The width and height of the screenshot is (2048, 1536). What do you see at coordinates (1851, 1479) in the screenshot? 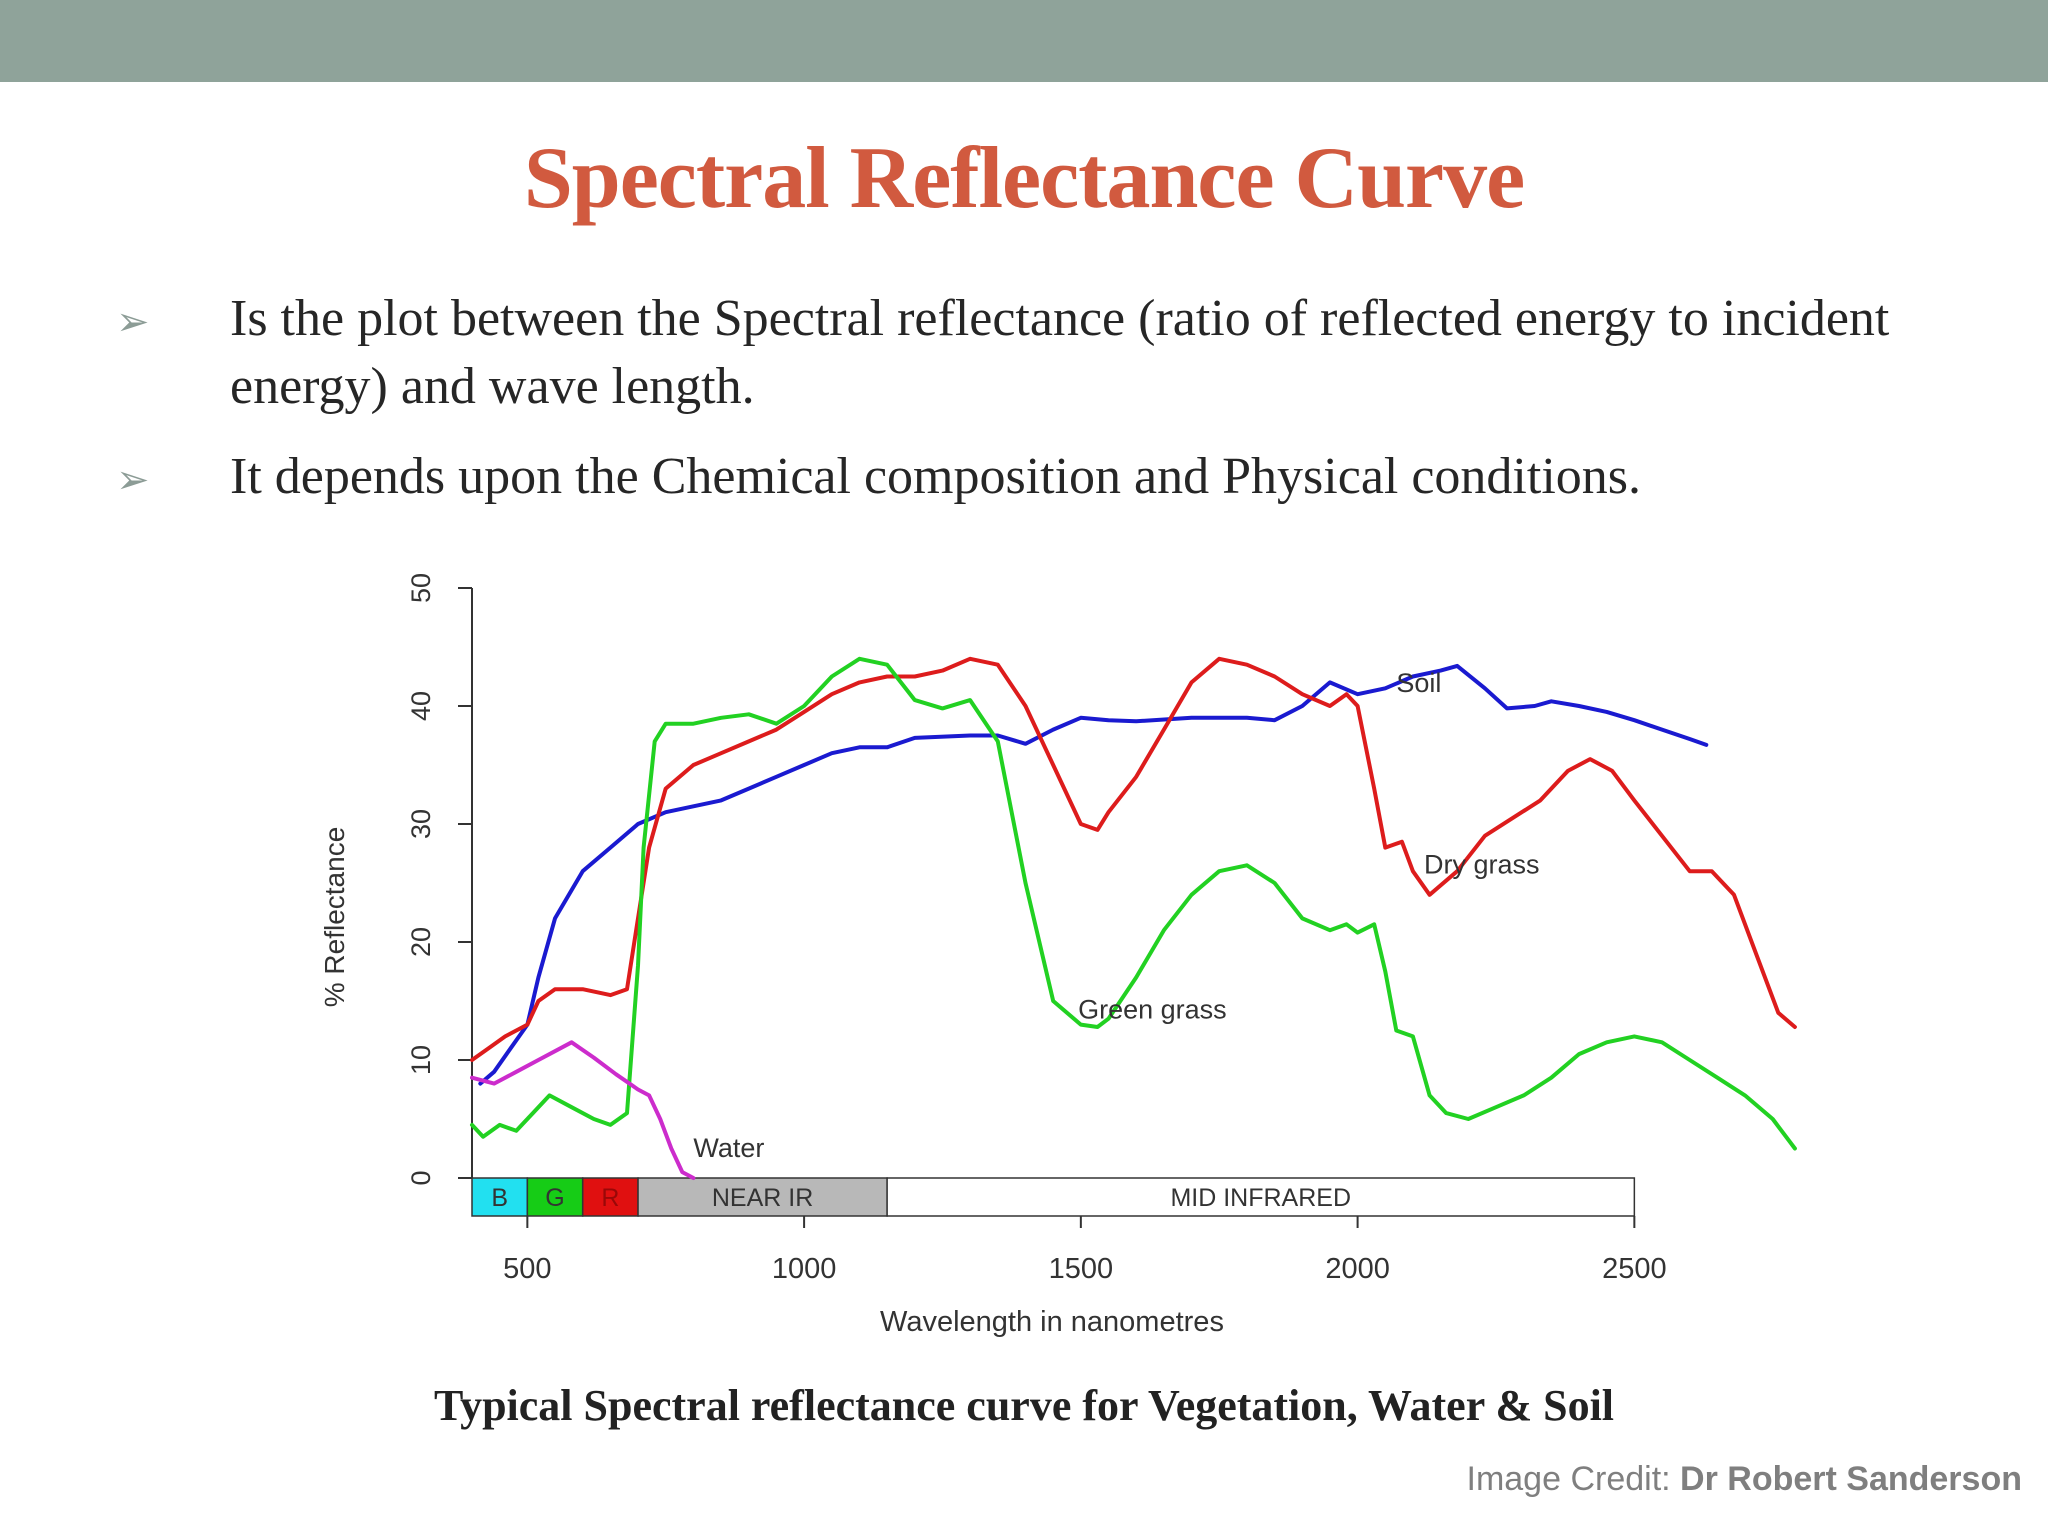
I see `credit-name: Dr Robert Sanderson` at bounding box center [1851, 1479].